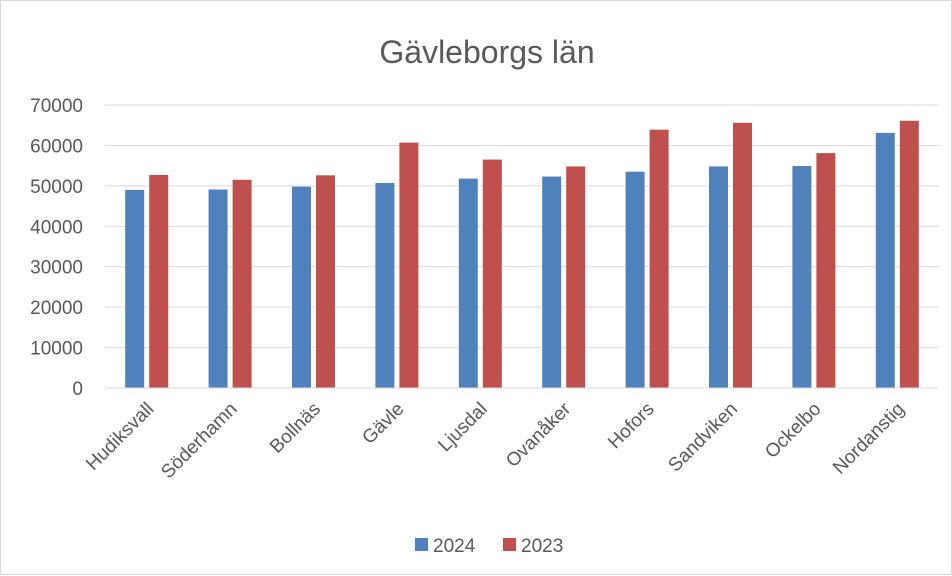 This screenshot has width=952, height=576. What do you see at coordinates (421, 544) in the screenshot?
I see `legend-swatch-2024` at bounding box center [421, 544].